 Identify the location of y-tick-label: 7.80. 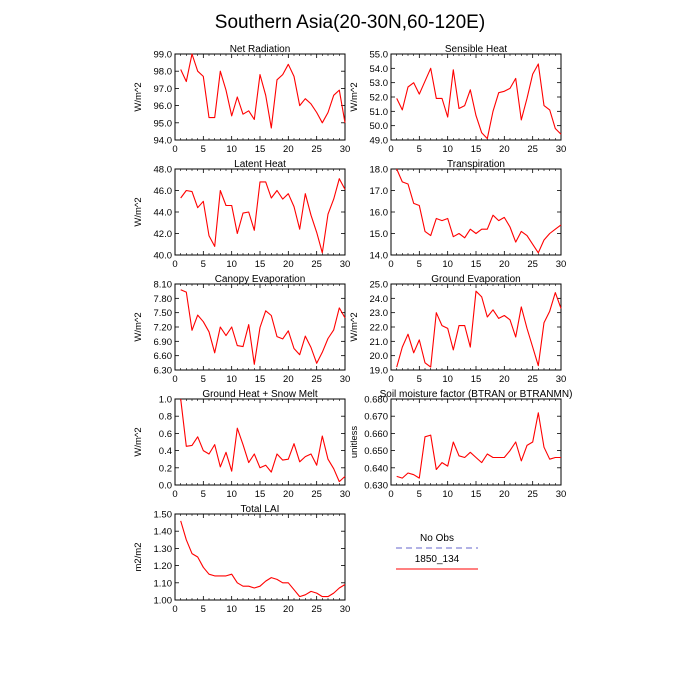
(163, 299).